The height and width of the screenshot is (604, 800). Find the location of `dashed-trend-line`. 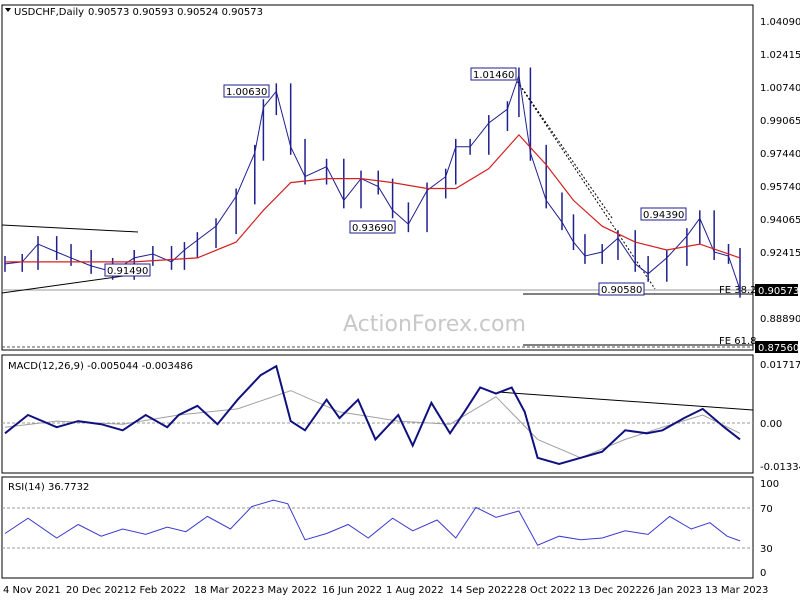

dashed-trend-line is located at coordinates (562, 146).